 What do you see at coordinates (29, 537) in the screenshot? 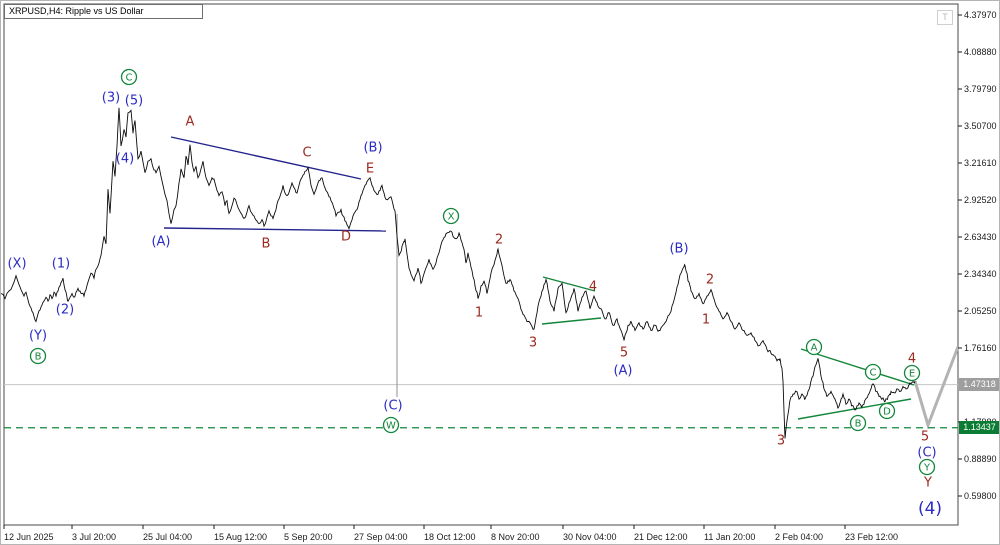
I see `x-axis-tick-label: 12 Jun 2025` at bounding box center [29, 537].